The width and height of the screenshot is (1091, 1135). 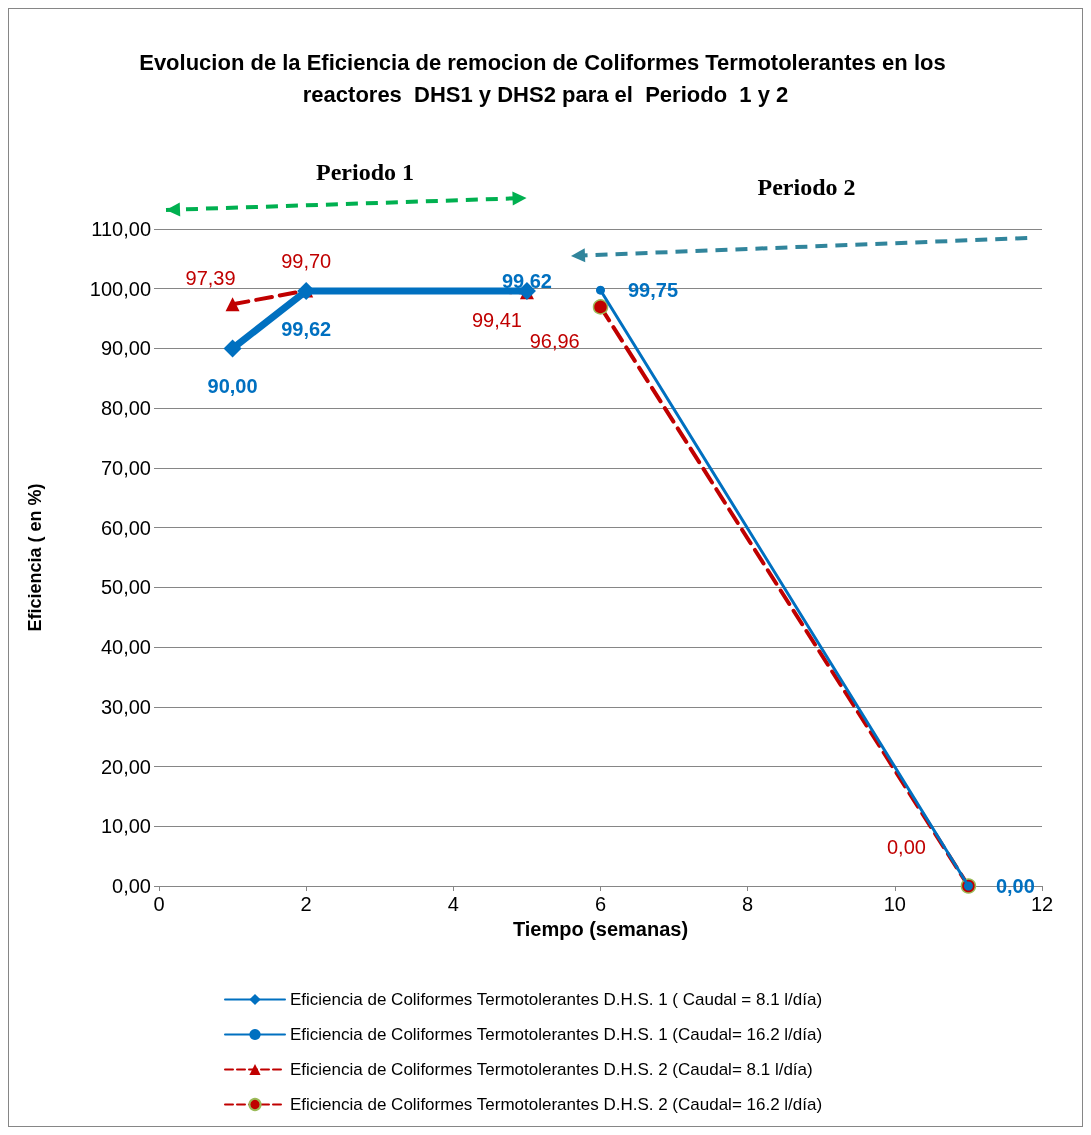 What do you see at coordinates (210, 278) in the screenshot?
I see `data-label: 97,39` at bounding box center [210, 278].